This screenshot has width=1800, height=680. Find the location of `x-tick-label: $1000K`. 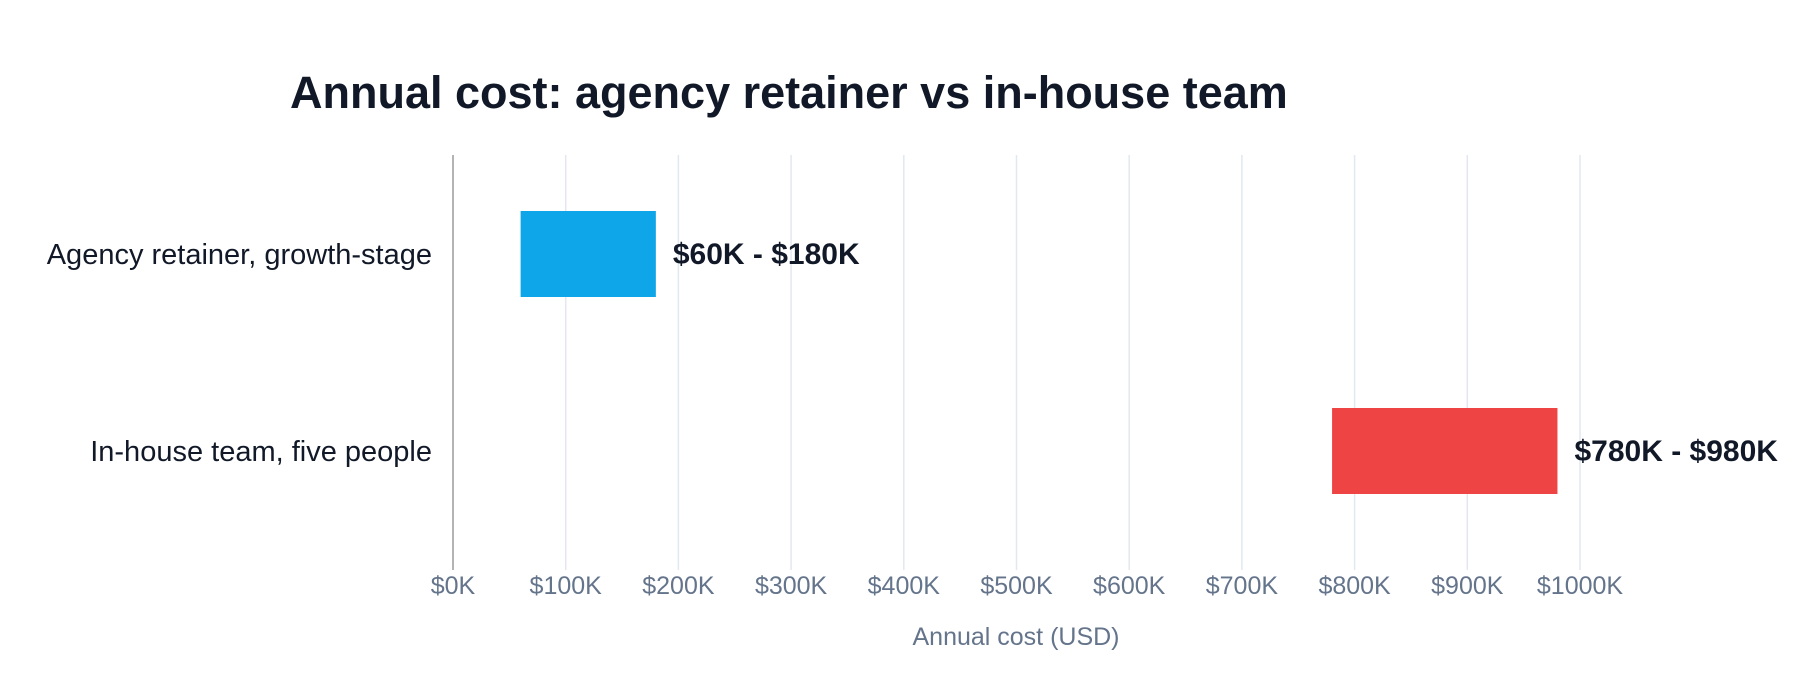

x-tick-label: $1000K is located at coordinates (1580, 586).